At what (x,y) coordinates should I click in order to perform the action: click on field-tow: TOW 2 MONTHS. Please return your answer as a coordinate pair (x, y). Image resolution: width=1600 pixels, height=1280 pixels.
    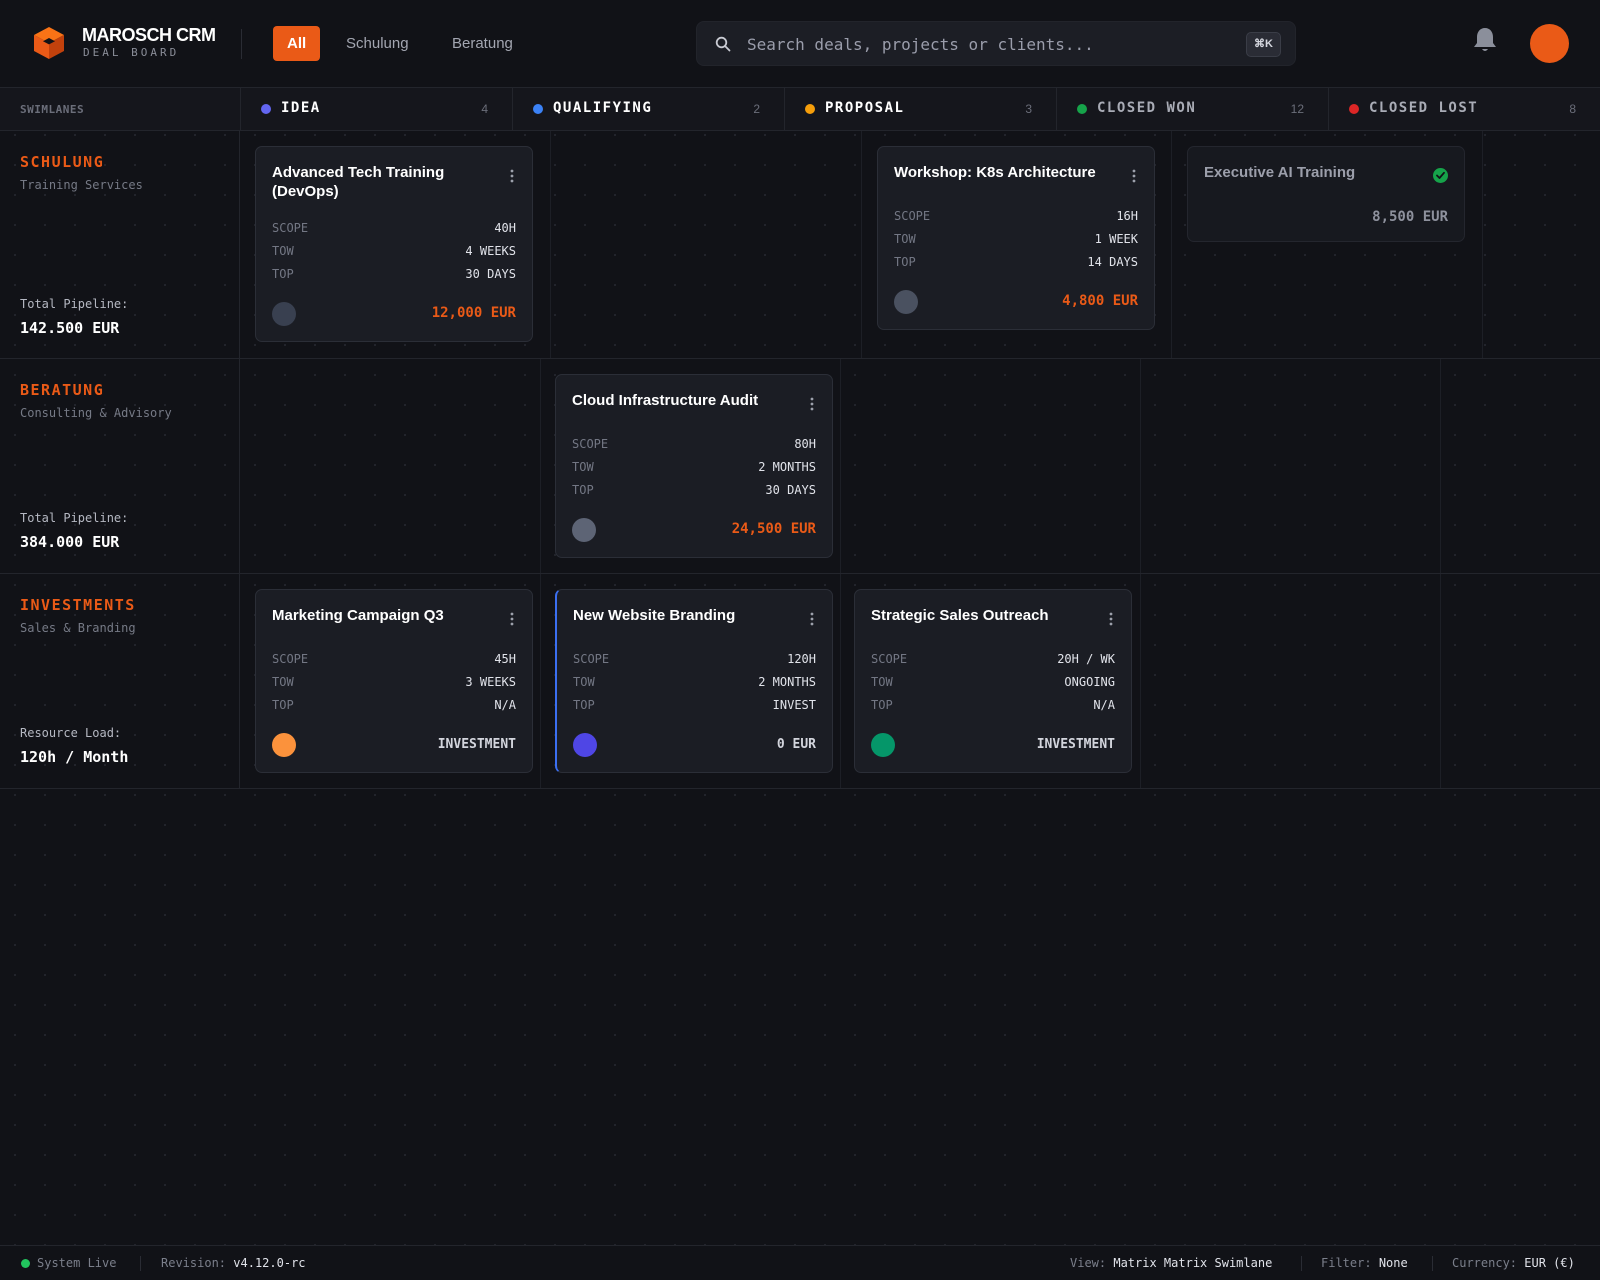
    Looking at the image, I should click on (694, 682).